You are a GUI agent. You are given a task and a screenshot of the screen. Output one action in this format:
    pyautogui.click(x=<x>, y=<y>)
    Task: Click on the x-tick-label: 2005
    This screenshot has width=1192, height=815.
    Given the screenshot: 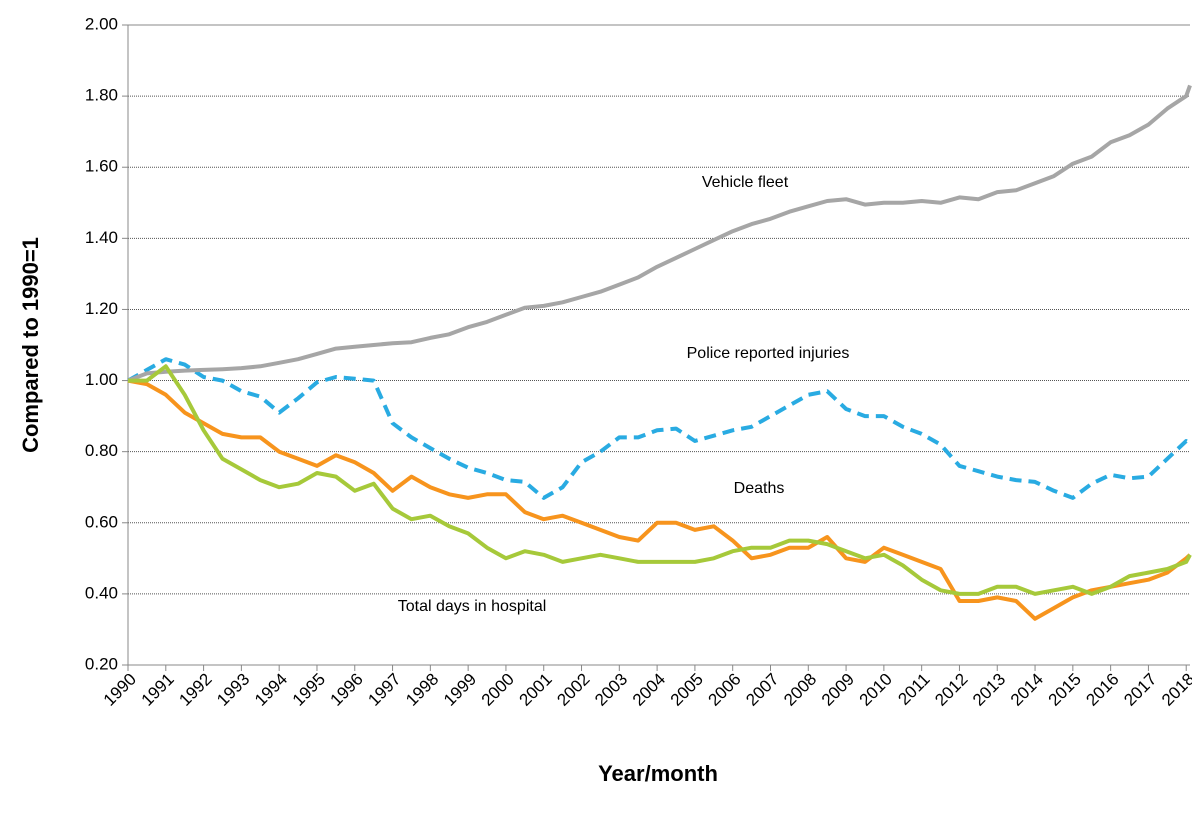 What is the action you would take?
    pyautogui.click(x=687, y=690)
    